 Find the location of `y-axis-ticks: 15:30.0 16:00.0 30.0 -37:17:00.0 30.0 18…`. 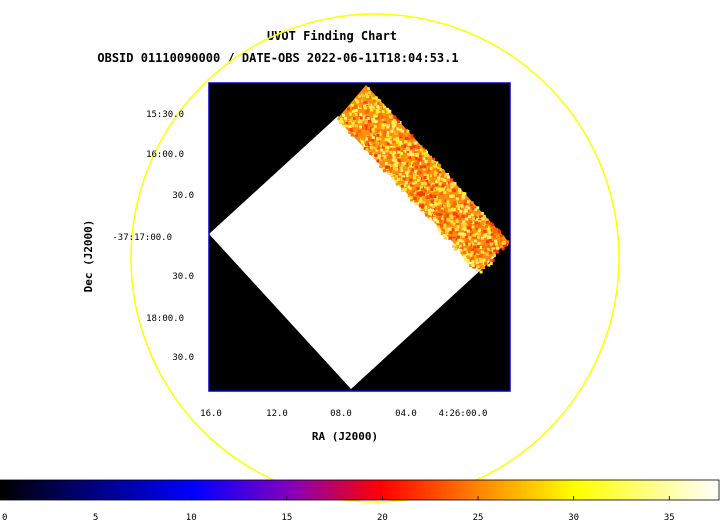

y-axis-ticks: 15:30.0 16:00.0 30.0 -37:17:00.0 30.0 18… is located at coordinates (153, 236).